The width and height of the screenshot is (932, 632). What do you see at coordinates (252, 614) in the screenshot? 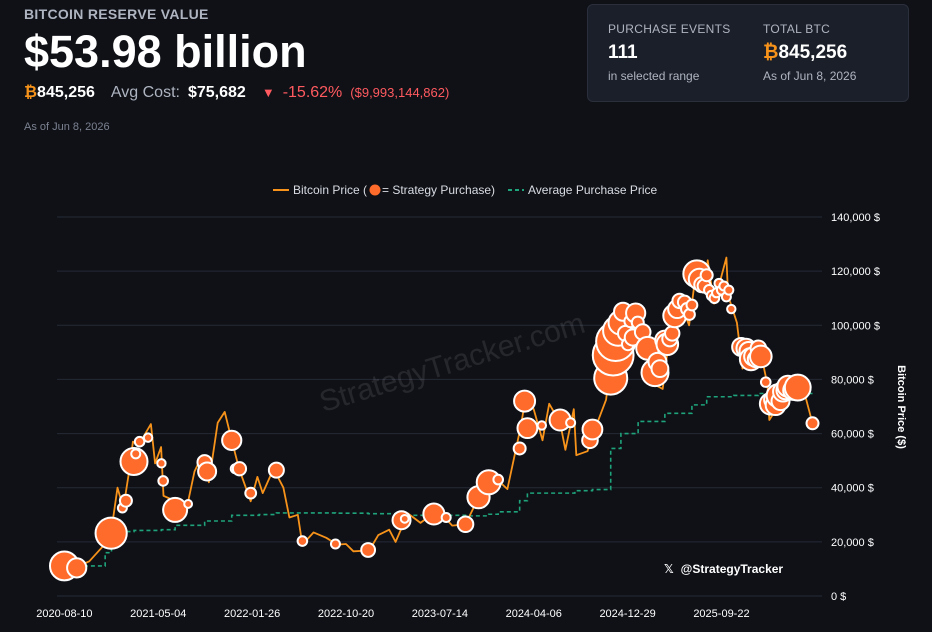
I see `x-tick-label: 2022-01-26` at bounding box center [252, 614].